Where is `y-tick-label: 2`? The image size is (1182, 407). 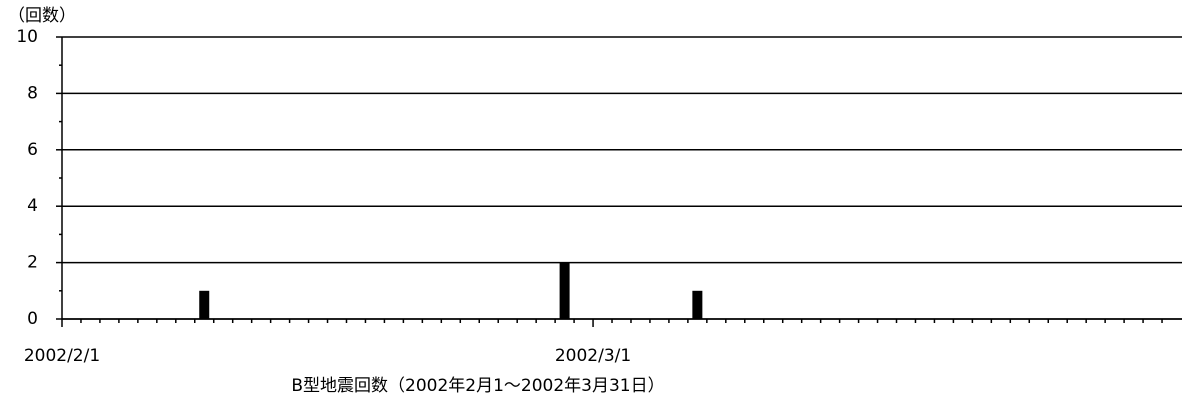
y-tick-label: 2 is located at coordinates (32, 263).